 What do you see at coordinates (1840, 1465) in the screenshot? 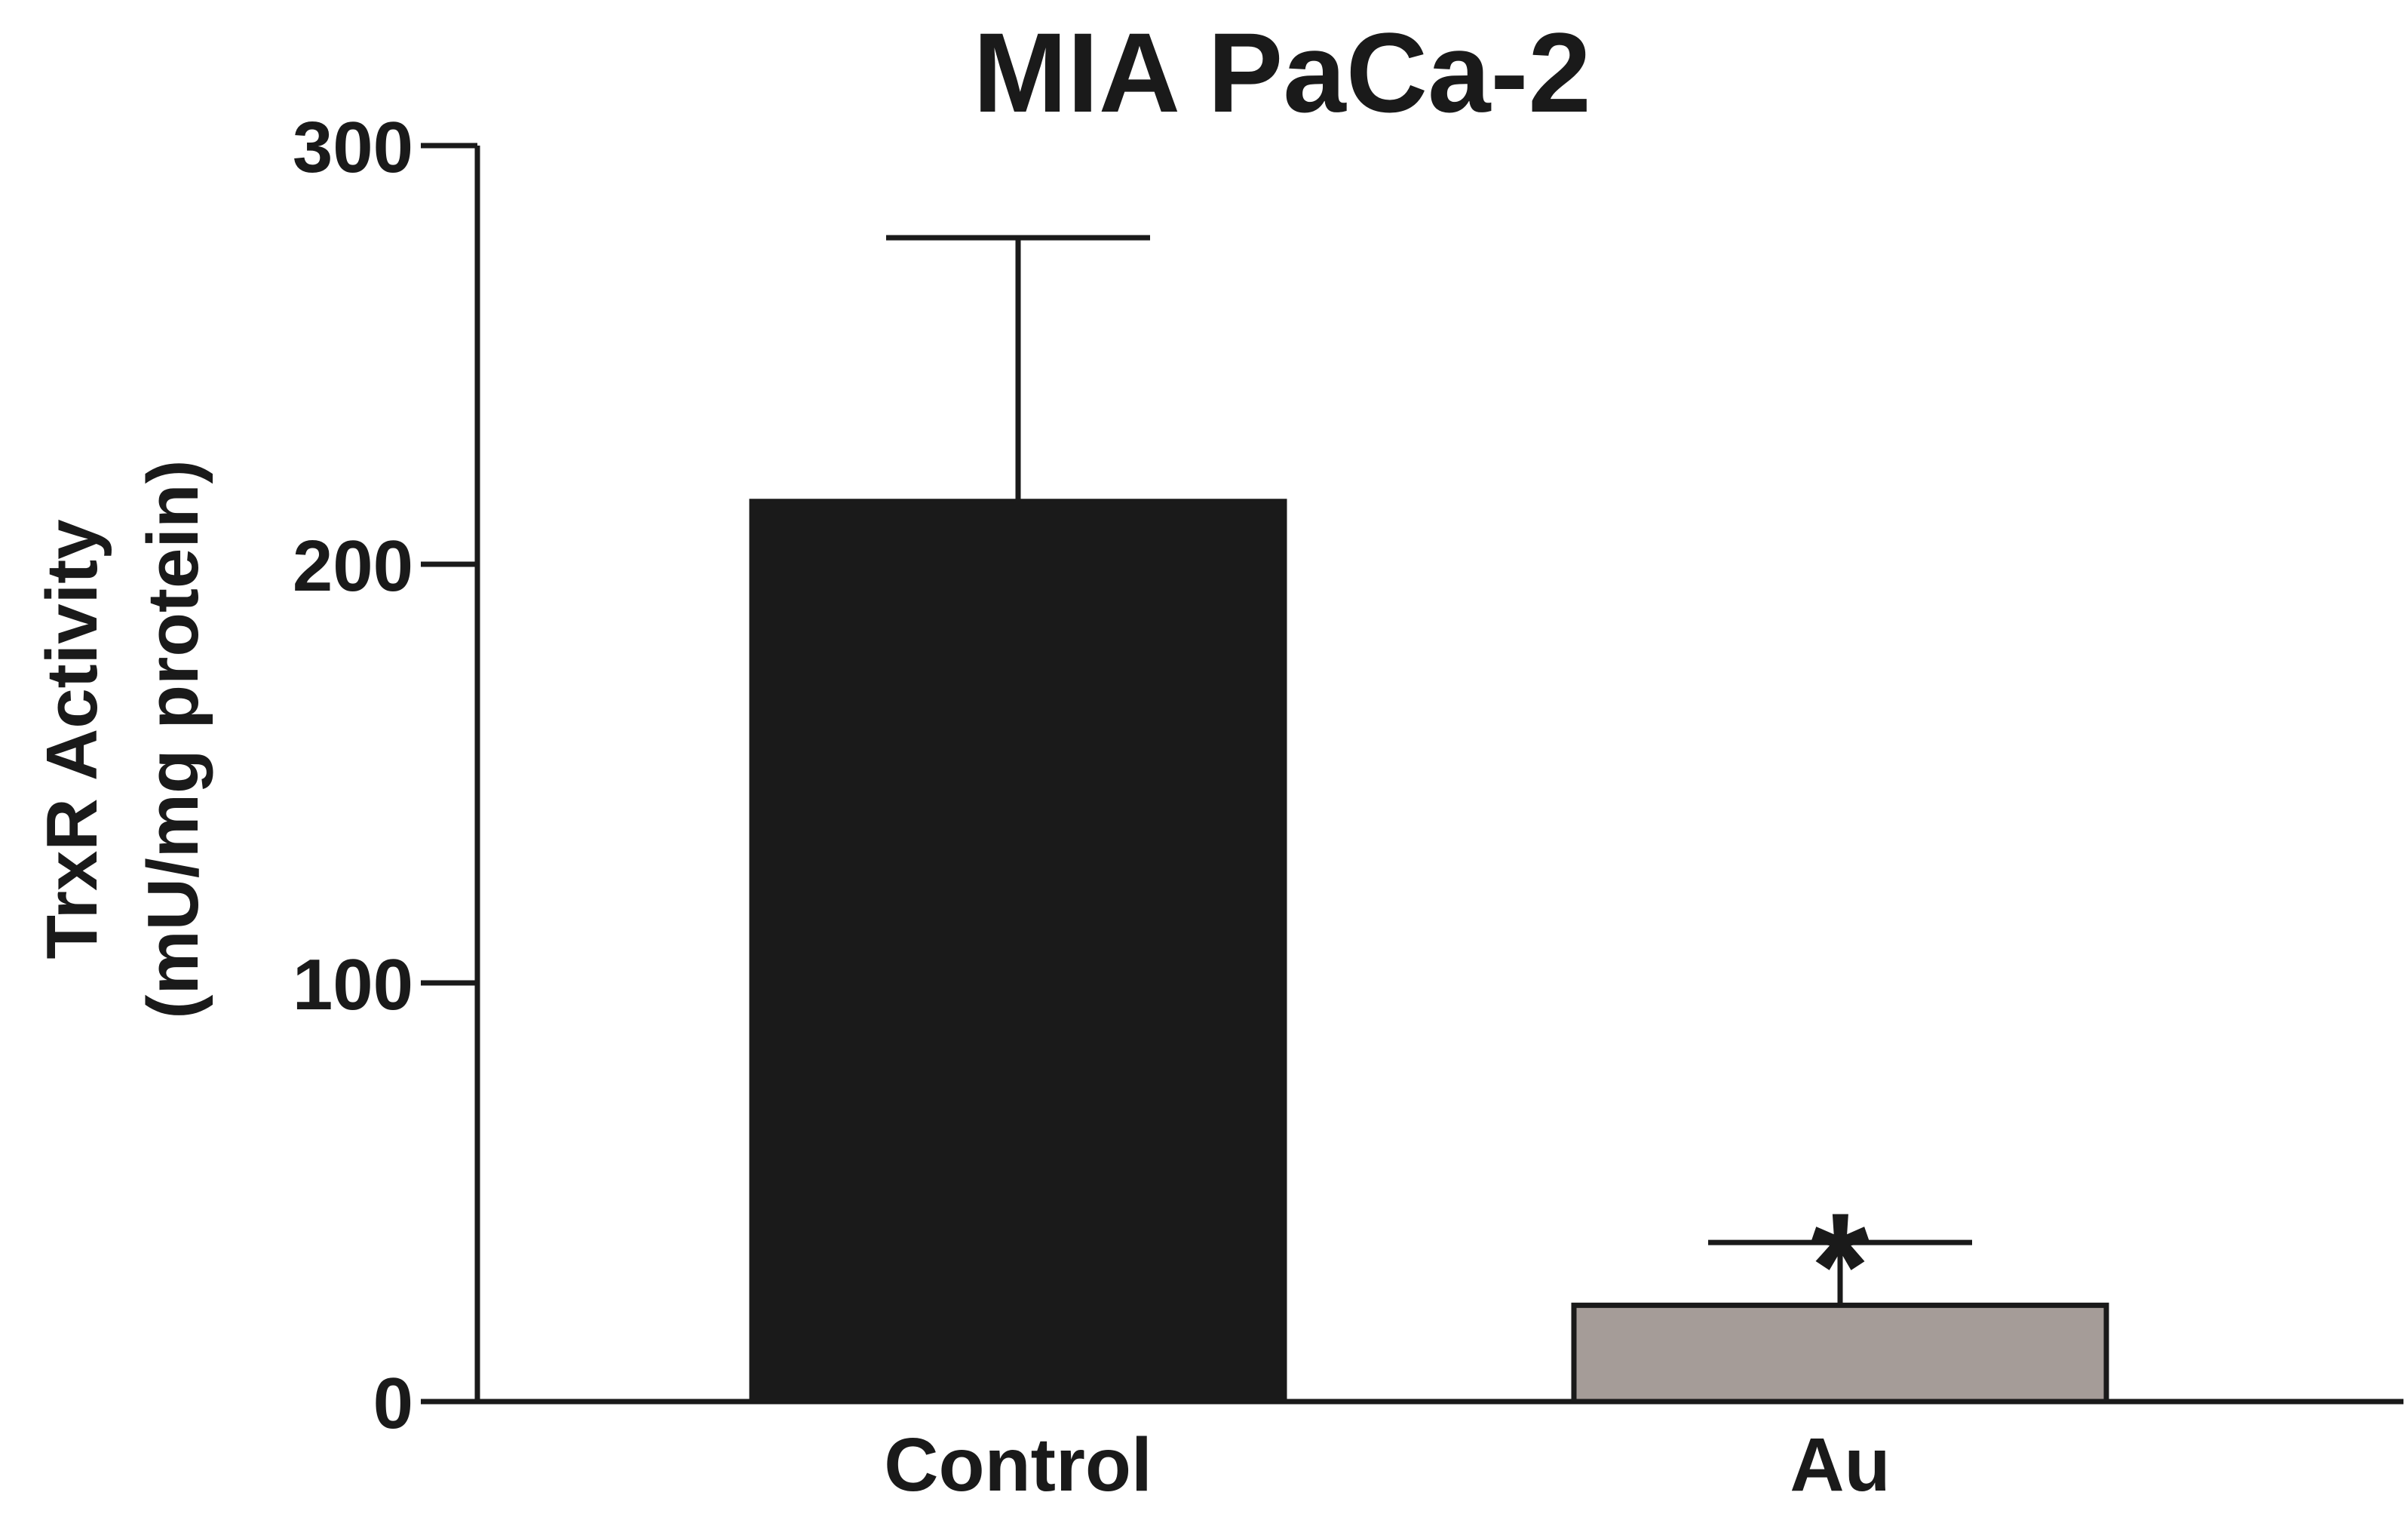
I see `category-label: Au` at bounding box center [1840, 1465].